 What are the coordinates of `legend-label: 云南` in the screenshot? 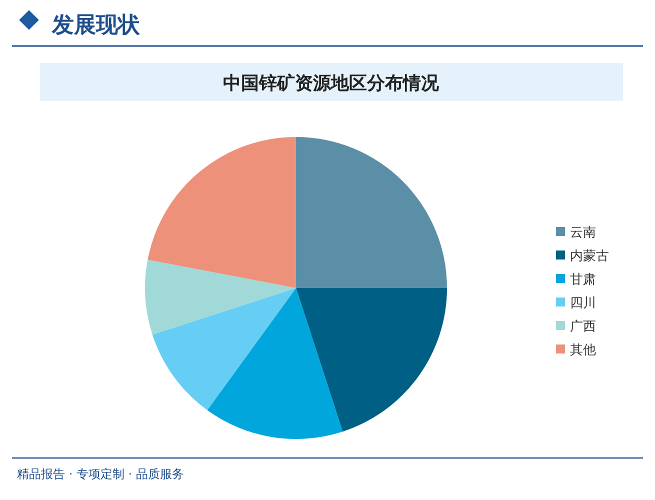 It's located at (583, 233).